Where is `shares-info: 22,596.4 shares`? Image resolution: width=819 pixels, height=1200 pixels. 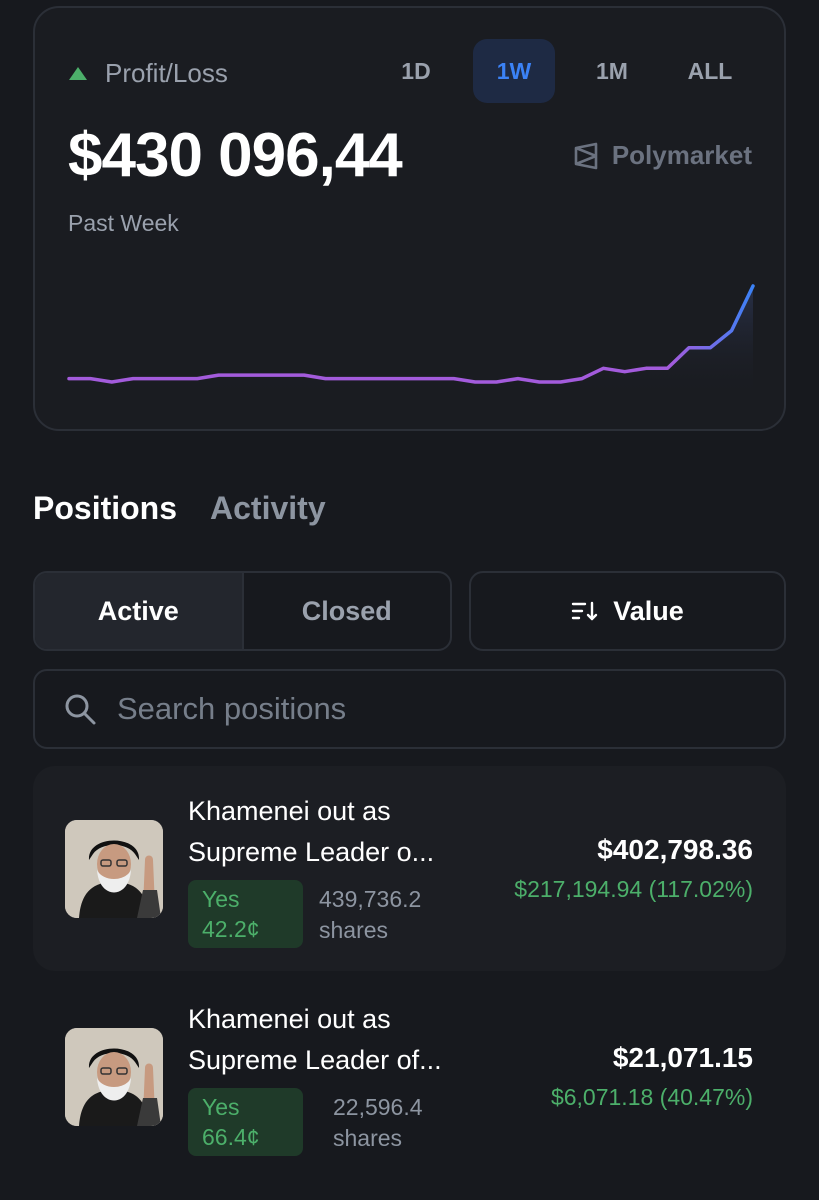 shares-info: 22,596.4 shares is located at coordinates (378, 1123).